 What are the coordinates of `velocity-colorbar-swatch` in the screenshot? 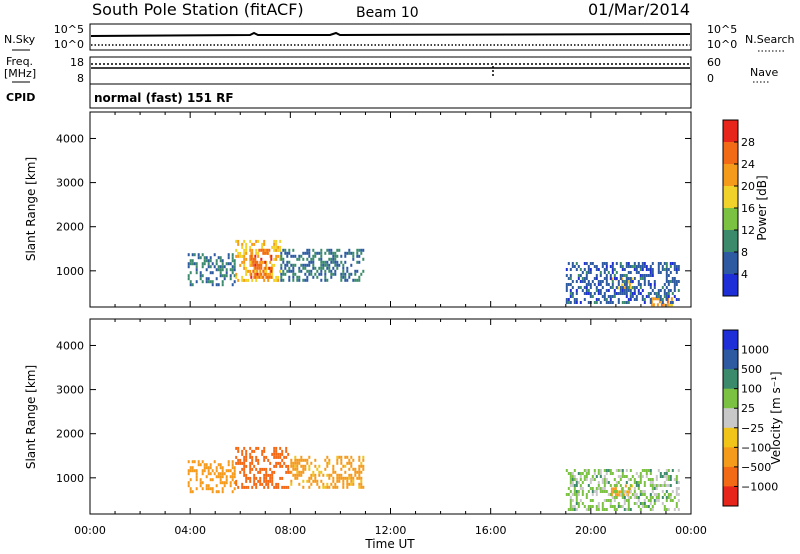 It's located at (730, 457).